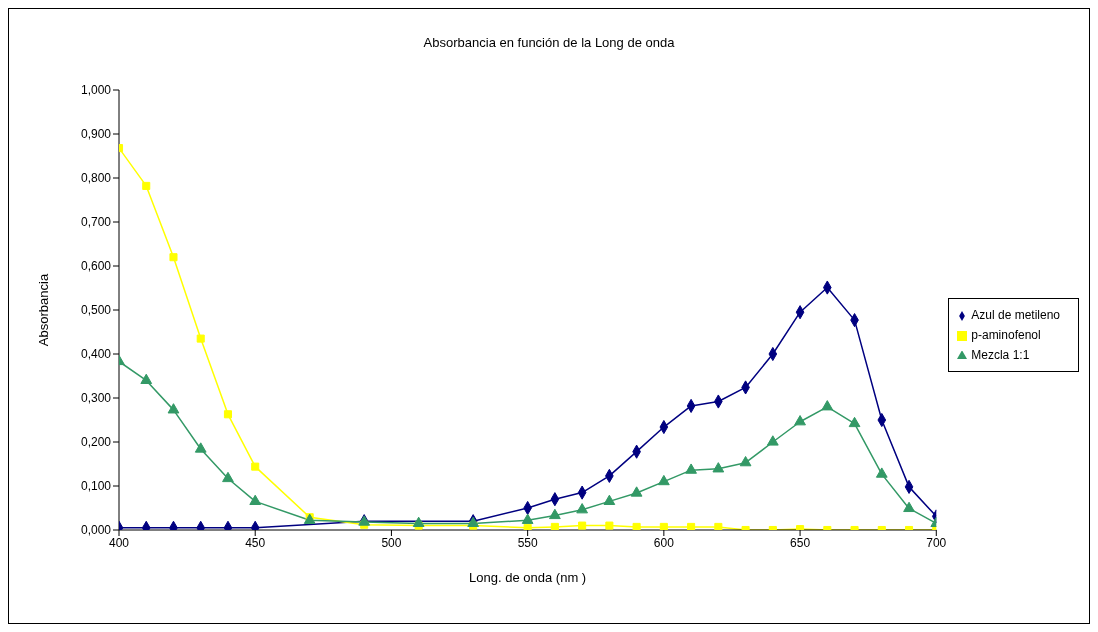 This screenshot has height=632, width=1098. What do you see at coordinates (96, 442) in the screenshot?
I see `y-tick-label: 0,200` at bounding box center [96, 442].